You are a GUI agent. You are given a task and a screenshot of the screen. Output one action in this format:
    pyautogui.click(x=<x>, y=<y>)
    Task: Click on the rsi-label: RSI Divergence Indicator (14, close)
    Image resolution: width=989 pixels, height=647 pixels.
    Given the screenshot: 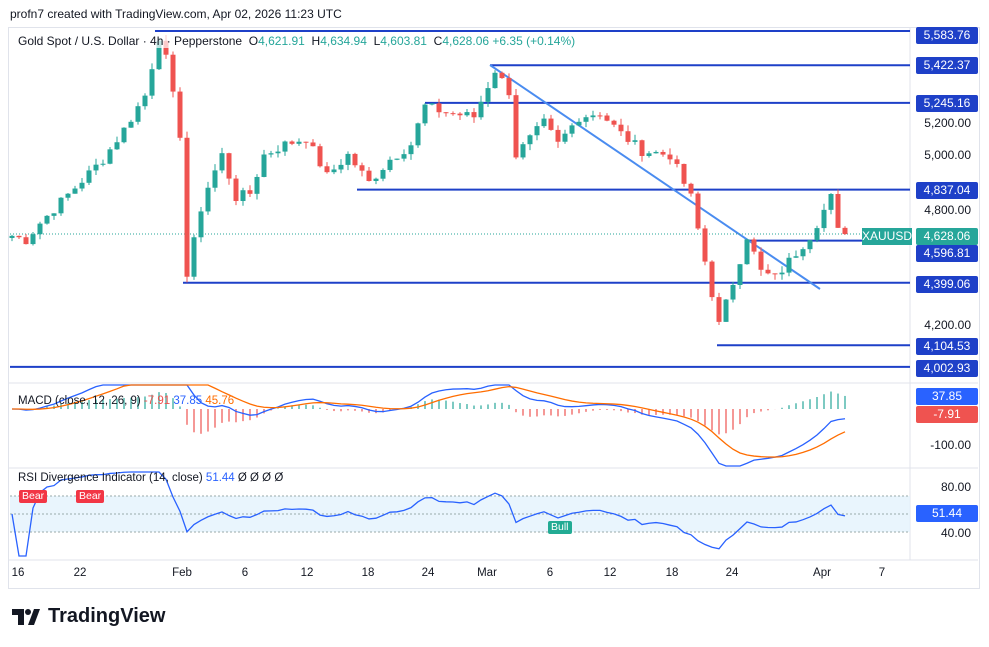 What is the action you would take?
    pyautogui.click(x=110, y=478)
    